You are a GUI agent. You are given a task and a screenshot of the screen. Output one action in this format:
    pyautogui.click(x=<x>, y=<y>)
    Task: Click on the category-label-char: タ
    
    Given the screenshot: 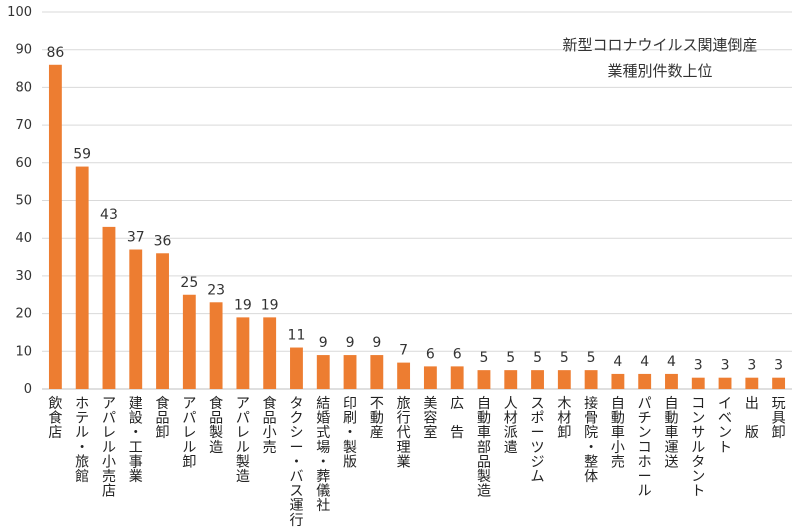 What is the action you would take?
    pyautogui.click(x=296, y=404)
    